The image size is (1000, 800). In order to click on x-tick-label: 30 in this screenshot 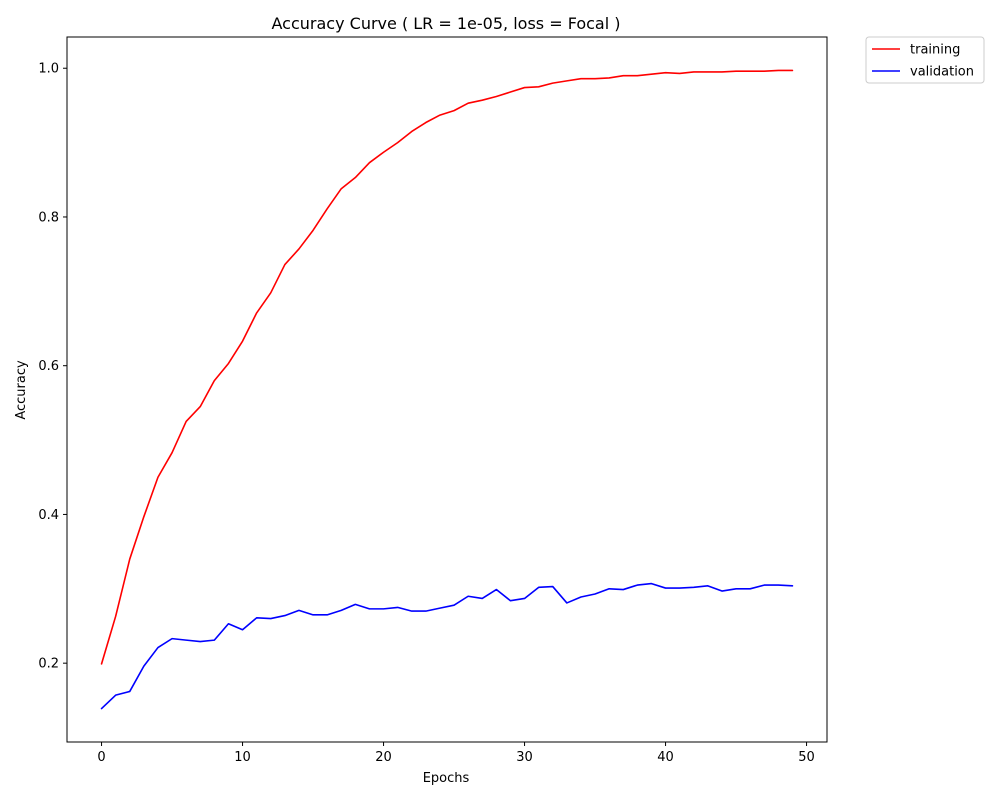, I will do `click(524, 757)`.